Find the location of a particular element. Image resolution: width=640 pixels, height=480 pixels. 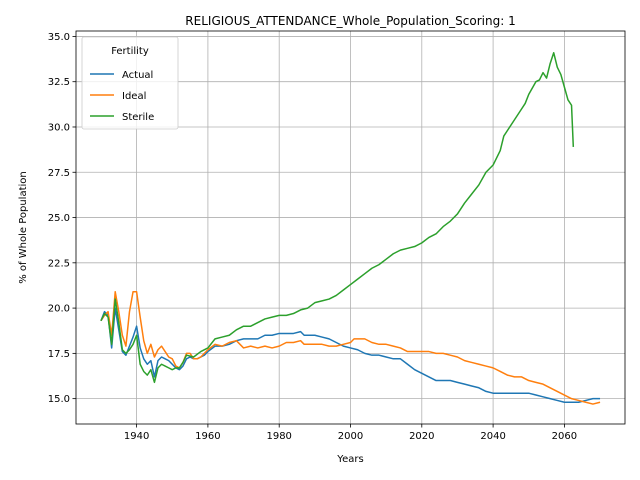

x-tick-label: 2000 is located at coordinates (350, 436).